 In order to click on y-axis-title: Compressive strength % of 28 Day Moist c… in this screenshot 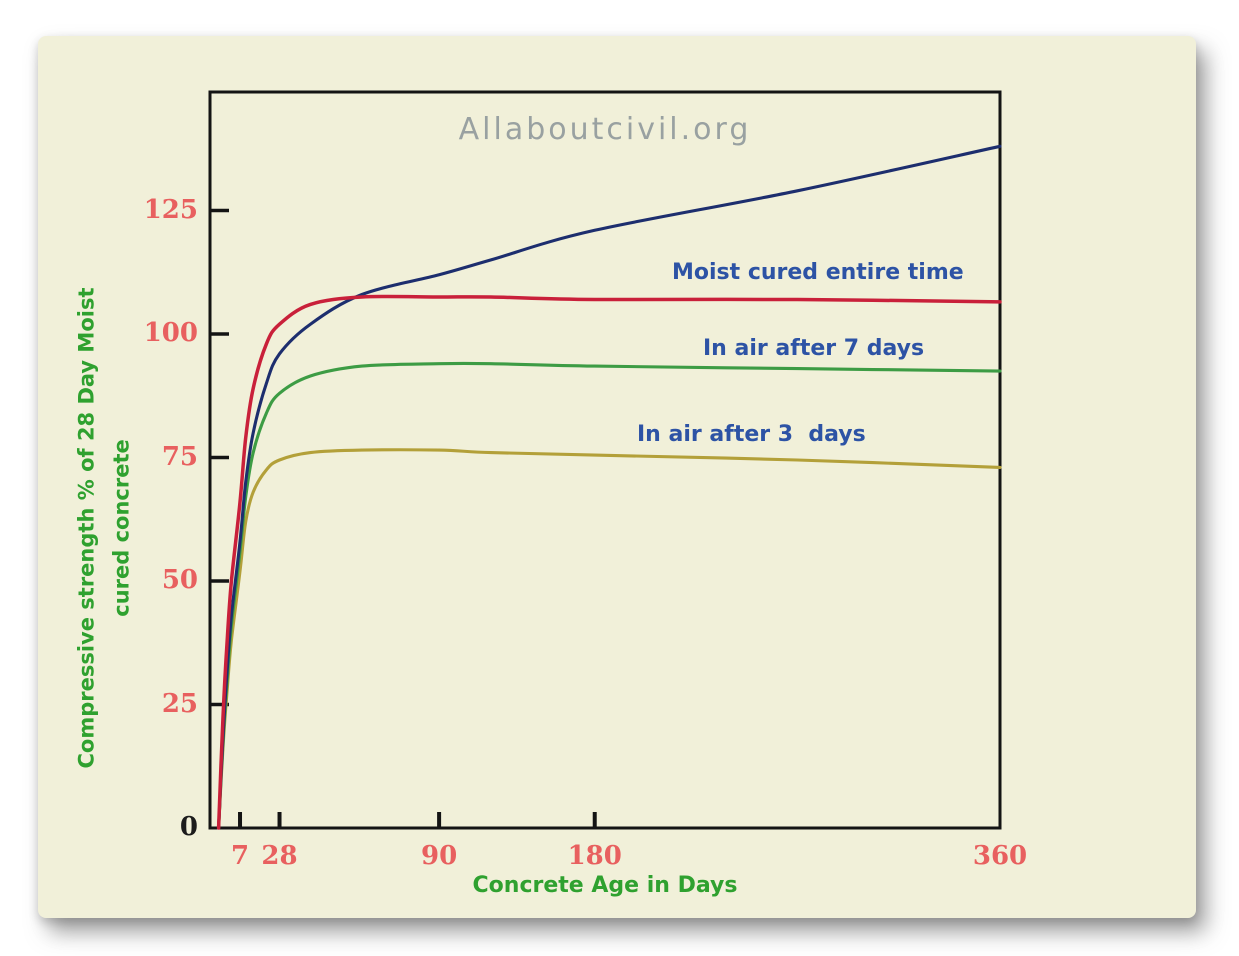, I will do `click(103, 528)`.